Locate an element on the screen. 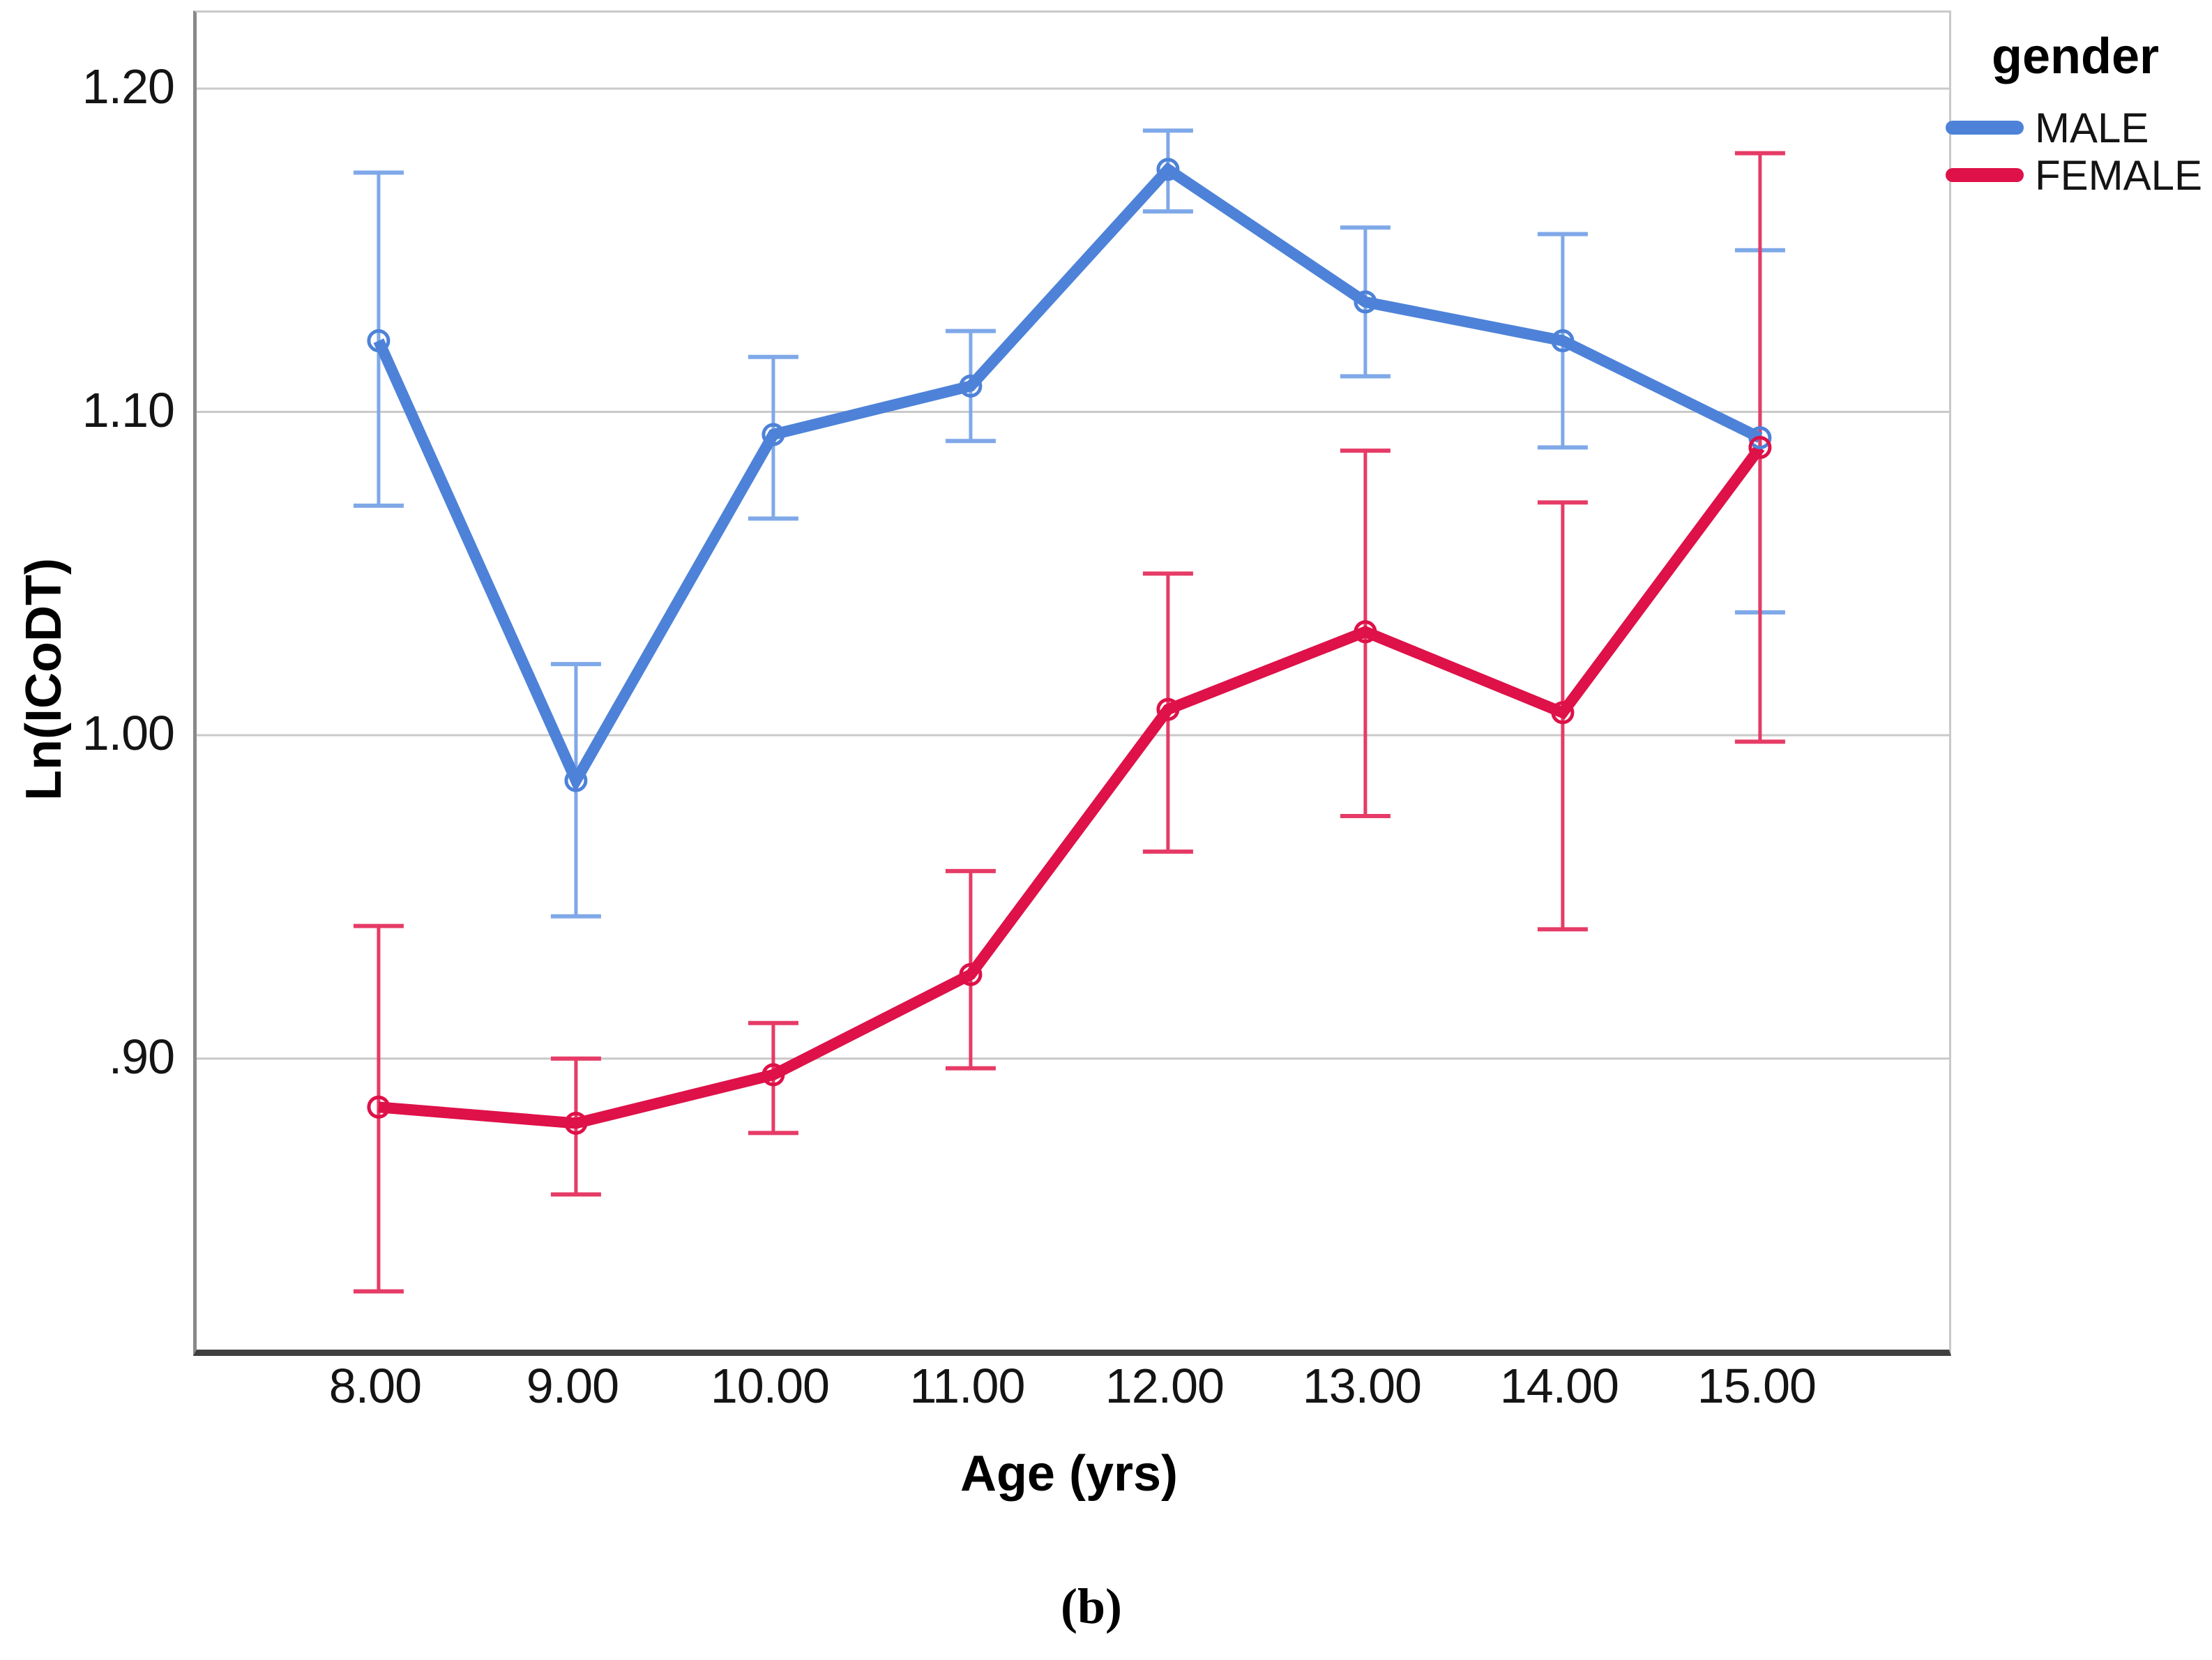  x-tick-label: 15.00 is located at coordinates (1757, 1386).